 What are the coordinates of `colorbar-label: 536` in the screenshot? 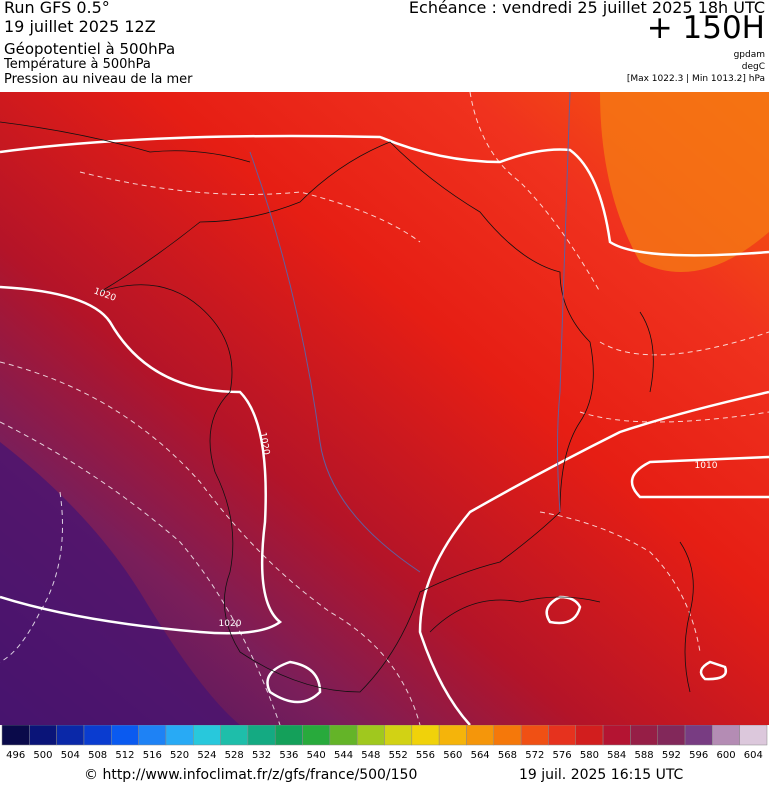 It's located at (288, 755).